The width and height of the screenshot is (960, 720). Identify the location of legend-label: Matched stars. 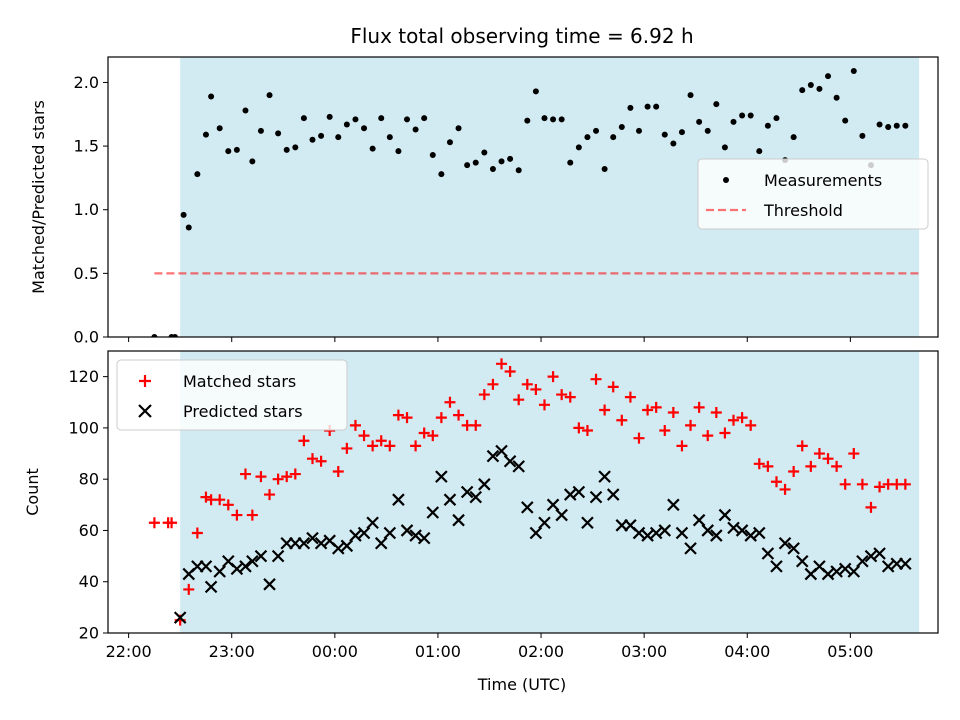
(239, 381).